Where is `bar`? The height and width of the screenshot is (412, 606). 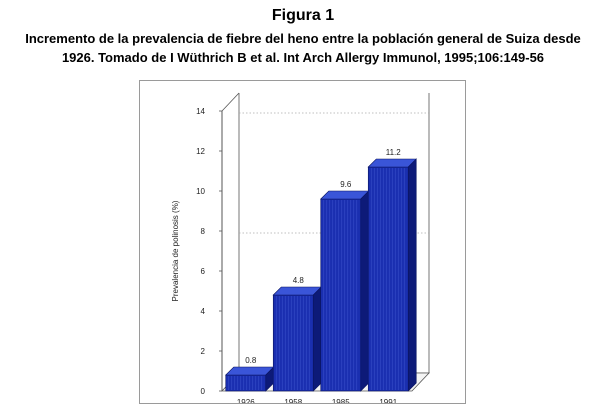
bar is located at coordinates (341, 295).